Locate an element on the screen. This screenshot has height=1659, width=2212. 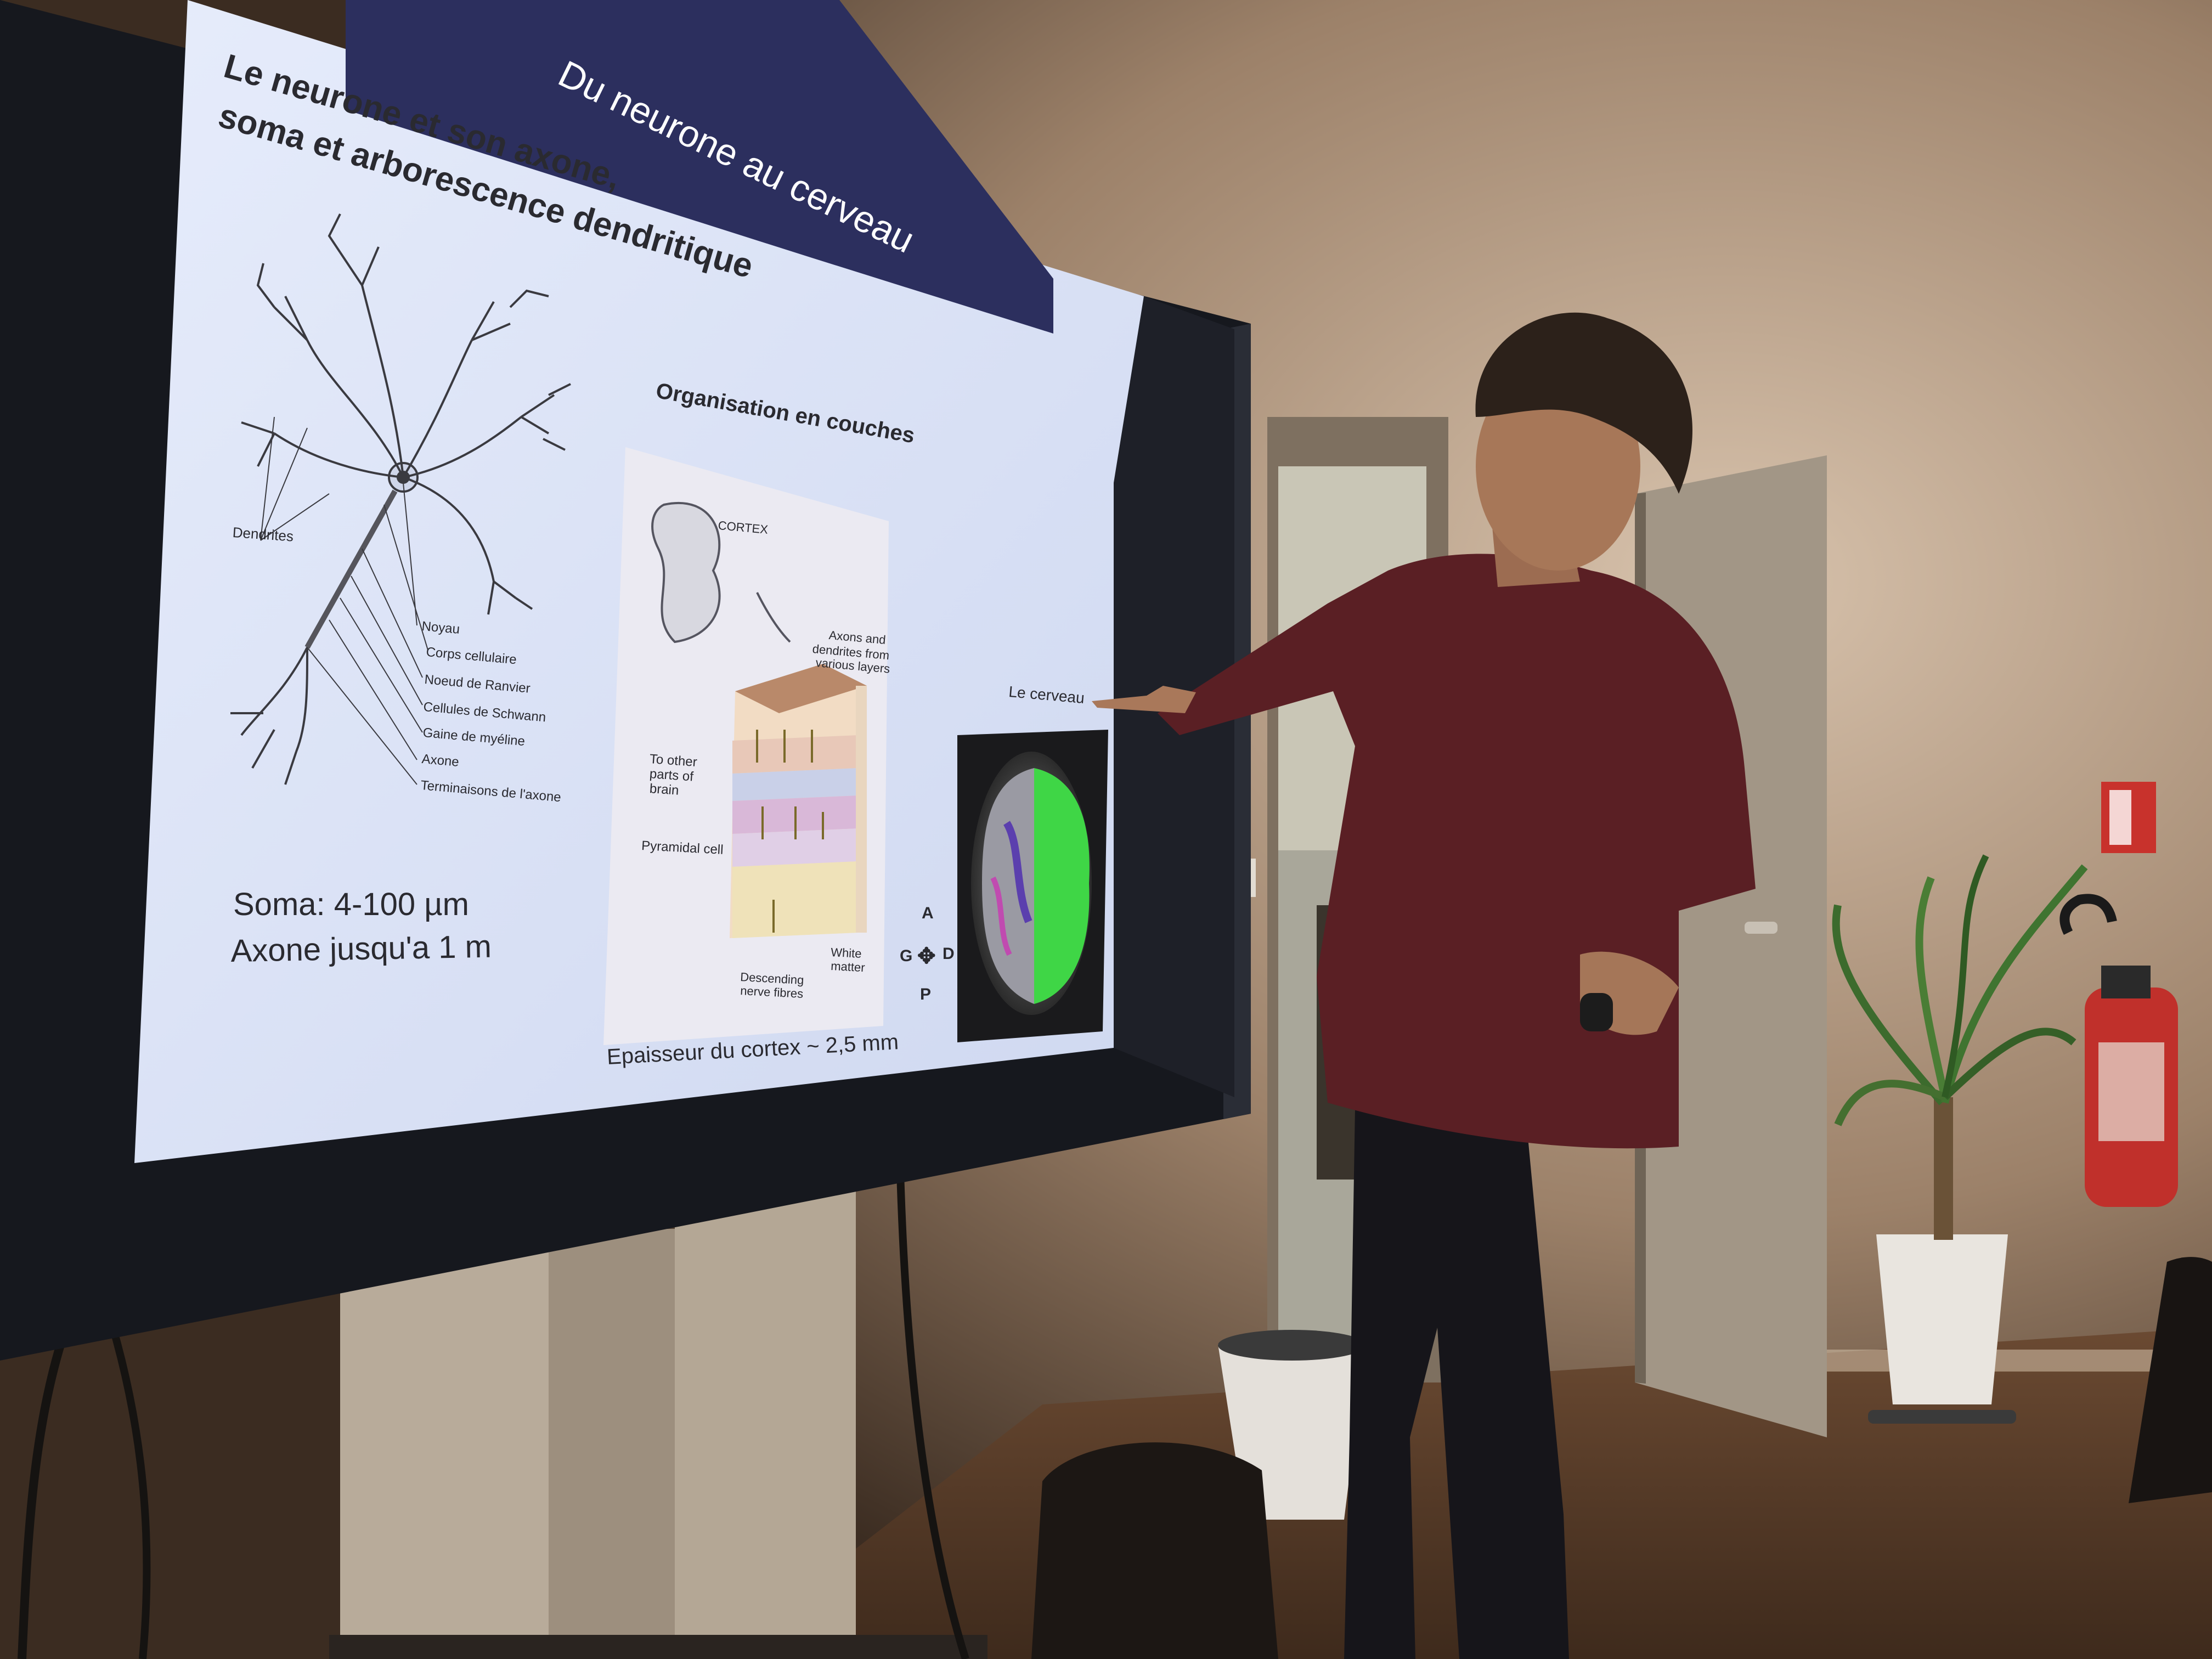
to-other-line3: brain is located at coordinates (665, 790).